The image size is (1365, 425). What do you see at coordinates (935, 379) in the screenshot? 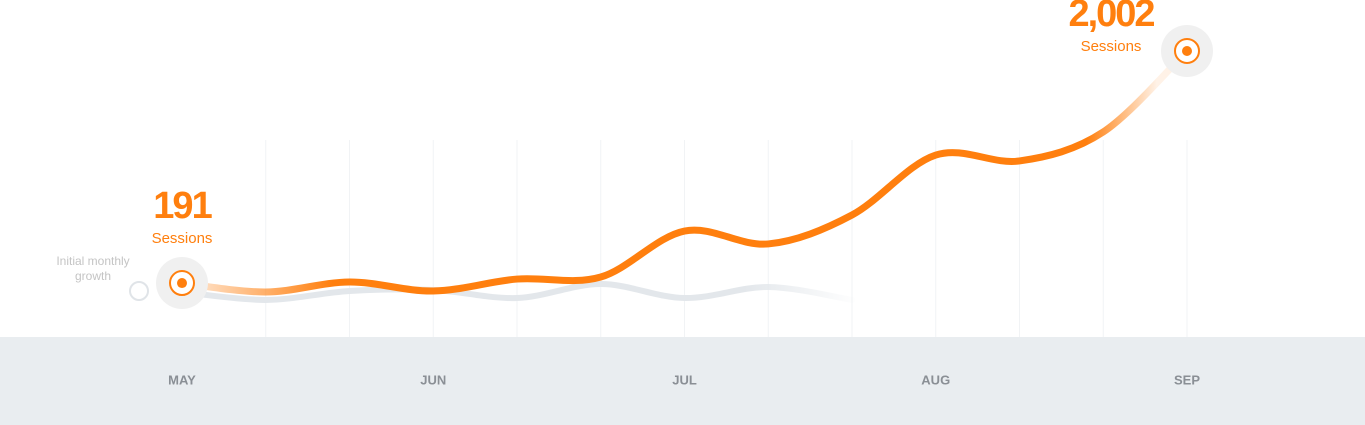
I see `x-tick-label: AUG` at bounding box center [935, 379].